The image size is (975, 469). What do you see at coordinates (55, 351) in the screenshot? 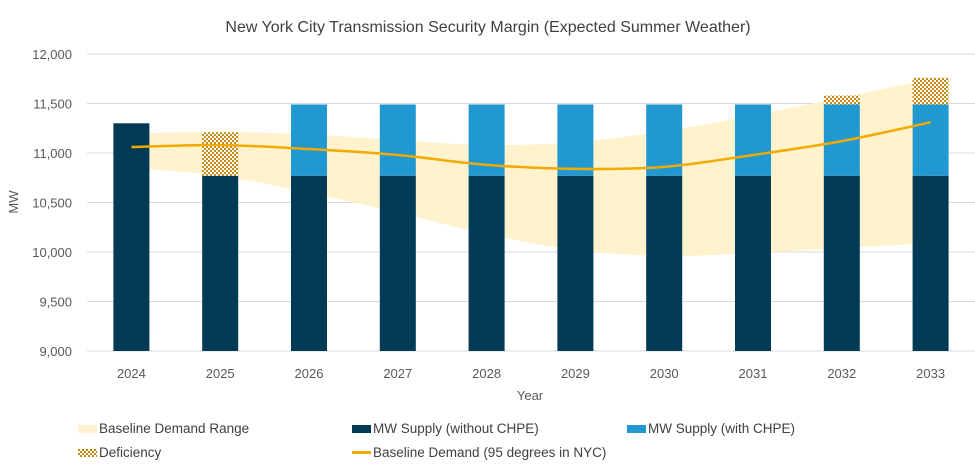
I see `y-tick-label: 9,000` at bounding box center [55, 351].